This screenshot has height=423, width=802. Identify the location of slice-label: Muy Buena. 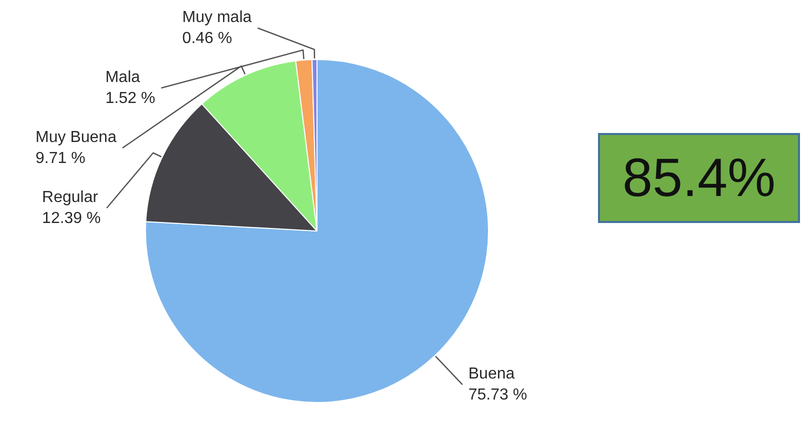
(76, 137).